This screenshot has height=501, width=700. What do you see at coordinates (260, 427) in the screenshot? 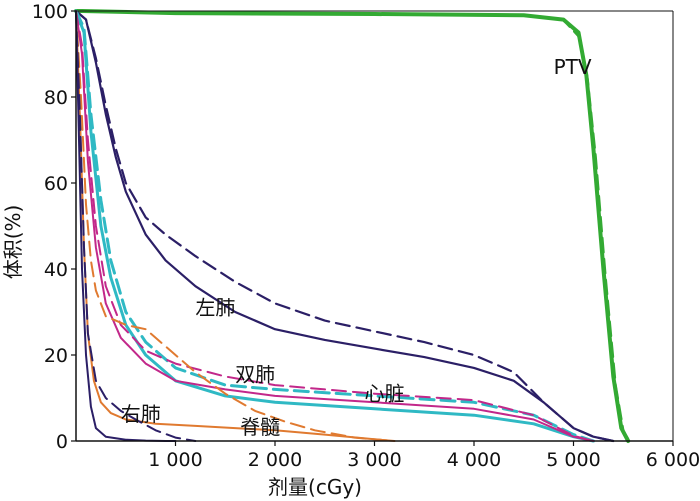
I see `annotation-label: 脊髓` at bounding box center [260, 427].